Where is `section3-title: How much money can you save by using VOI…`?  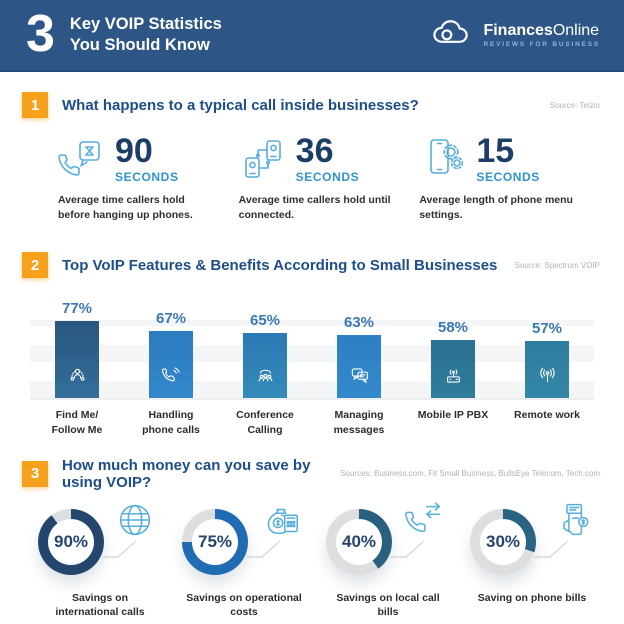
section3-title: How much money can you save by using VOI… is located at coordinates (186, 473).